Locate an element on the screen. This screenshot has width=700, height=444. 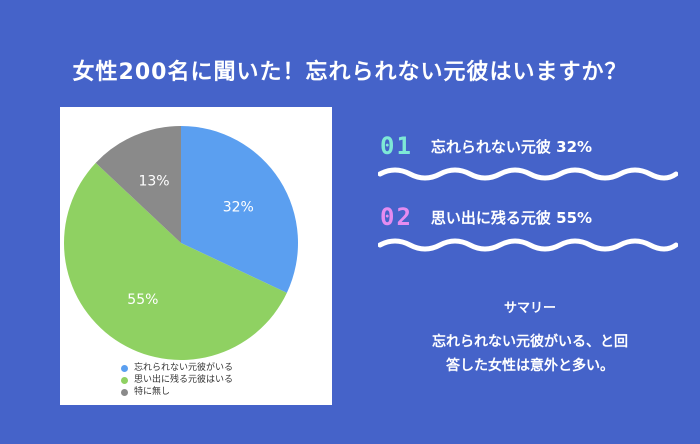
stat-label: 思い出に残る元彼 55% is located at coordinates (511, 217).